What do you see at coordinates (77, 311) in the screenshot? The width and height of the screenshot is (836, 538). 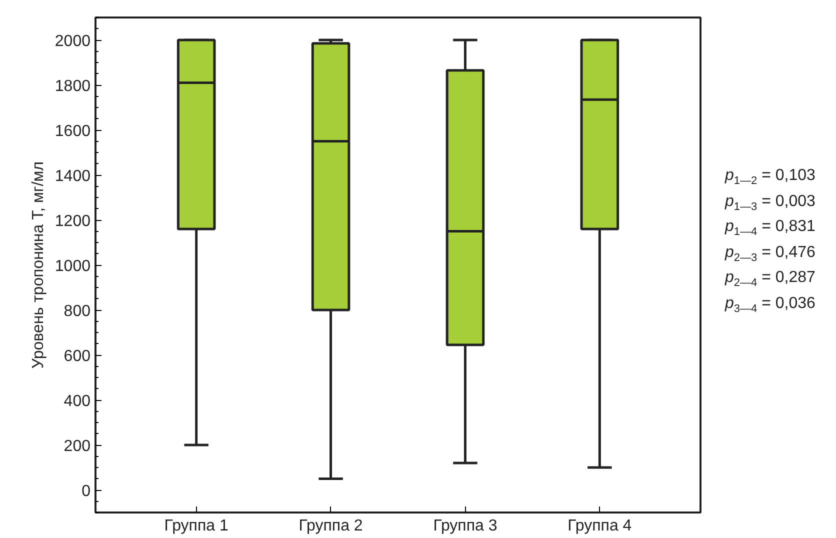 I see `y-tick-label: 800` at bounding box center [77, 311].